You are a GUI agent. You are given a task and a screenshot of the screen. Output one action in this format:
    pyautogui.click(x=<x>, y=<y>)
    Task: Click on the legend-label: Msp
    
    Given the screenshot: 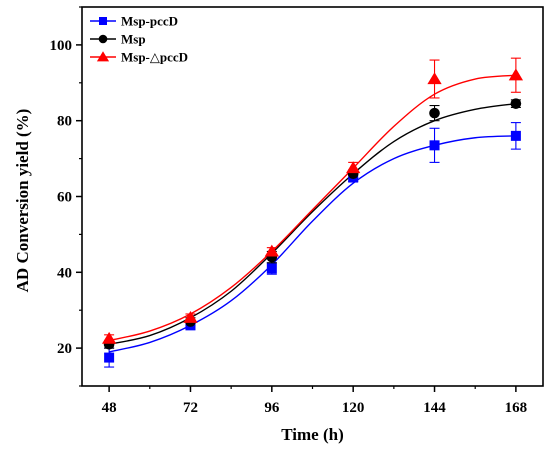 What is the action you would take?
    pyautogui.click(x=133, y=39)
    